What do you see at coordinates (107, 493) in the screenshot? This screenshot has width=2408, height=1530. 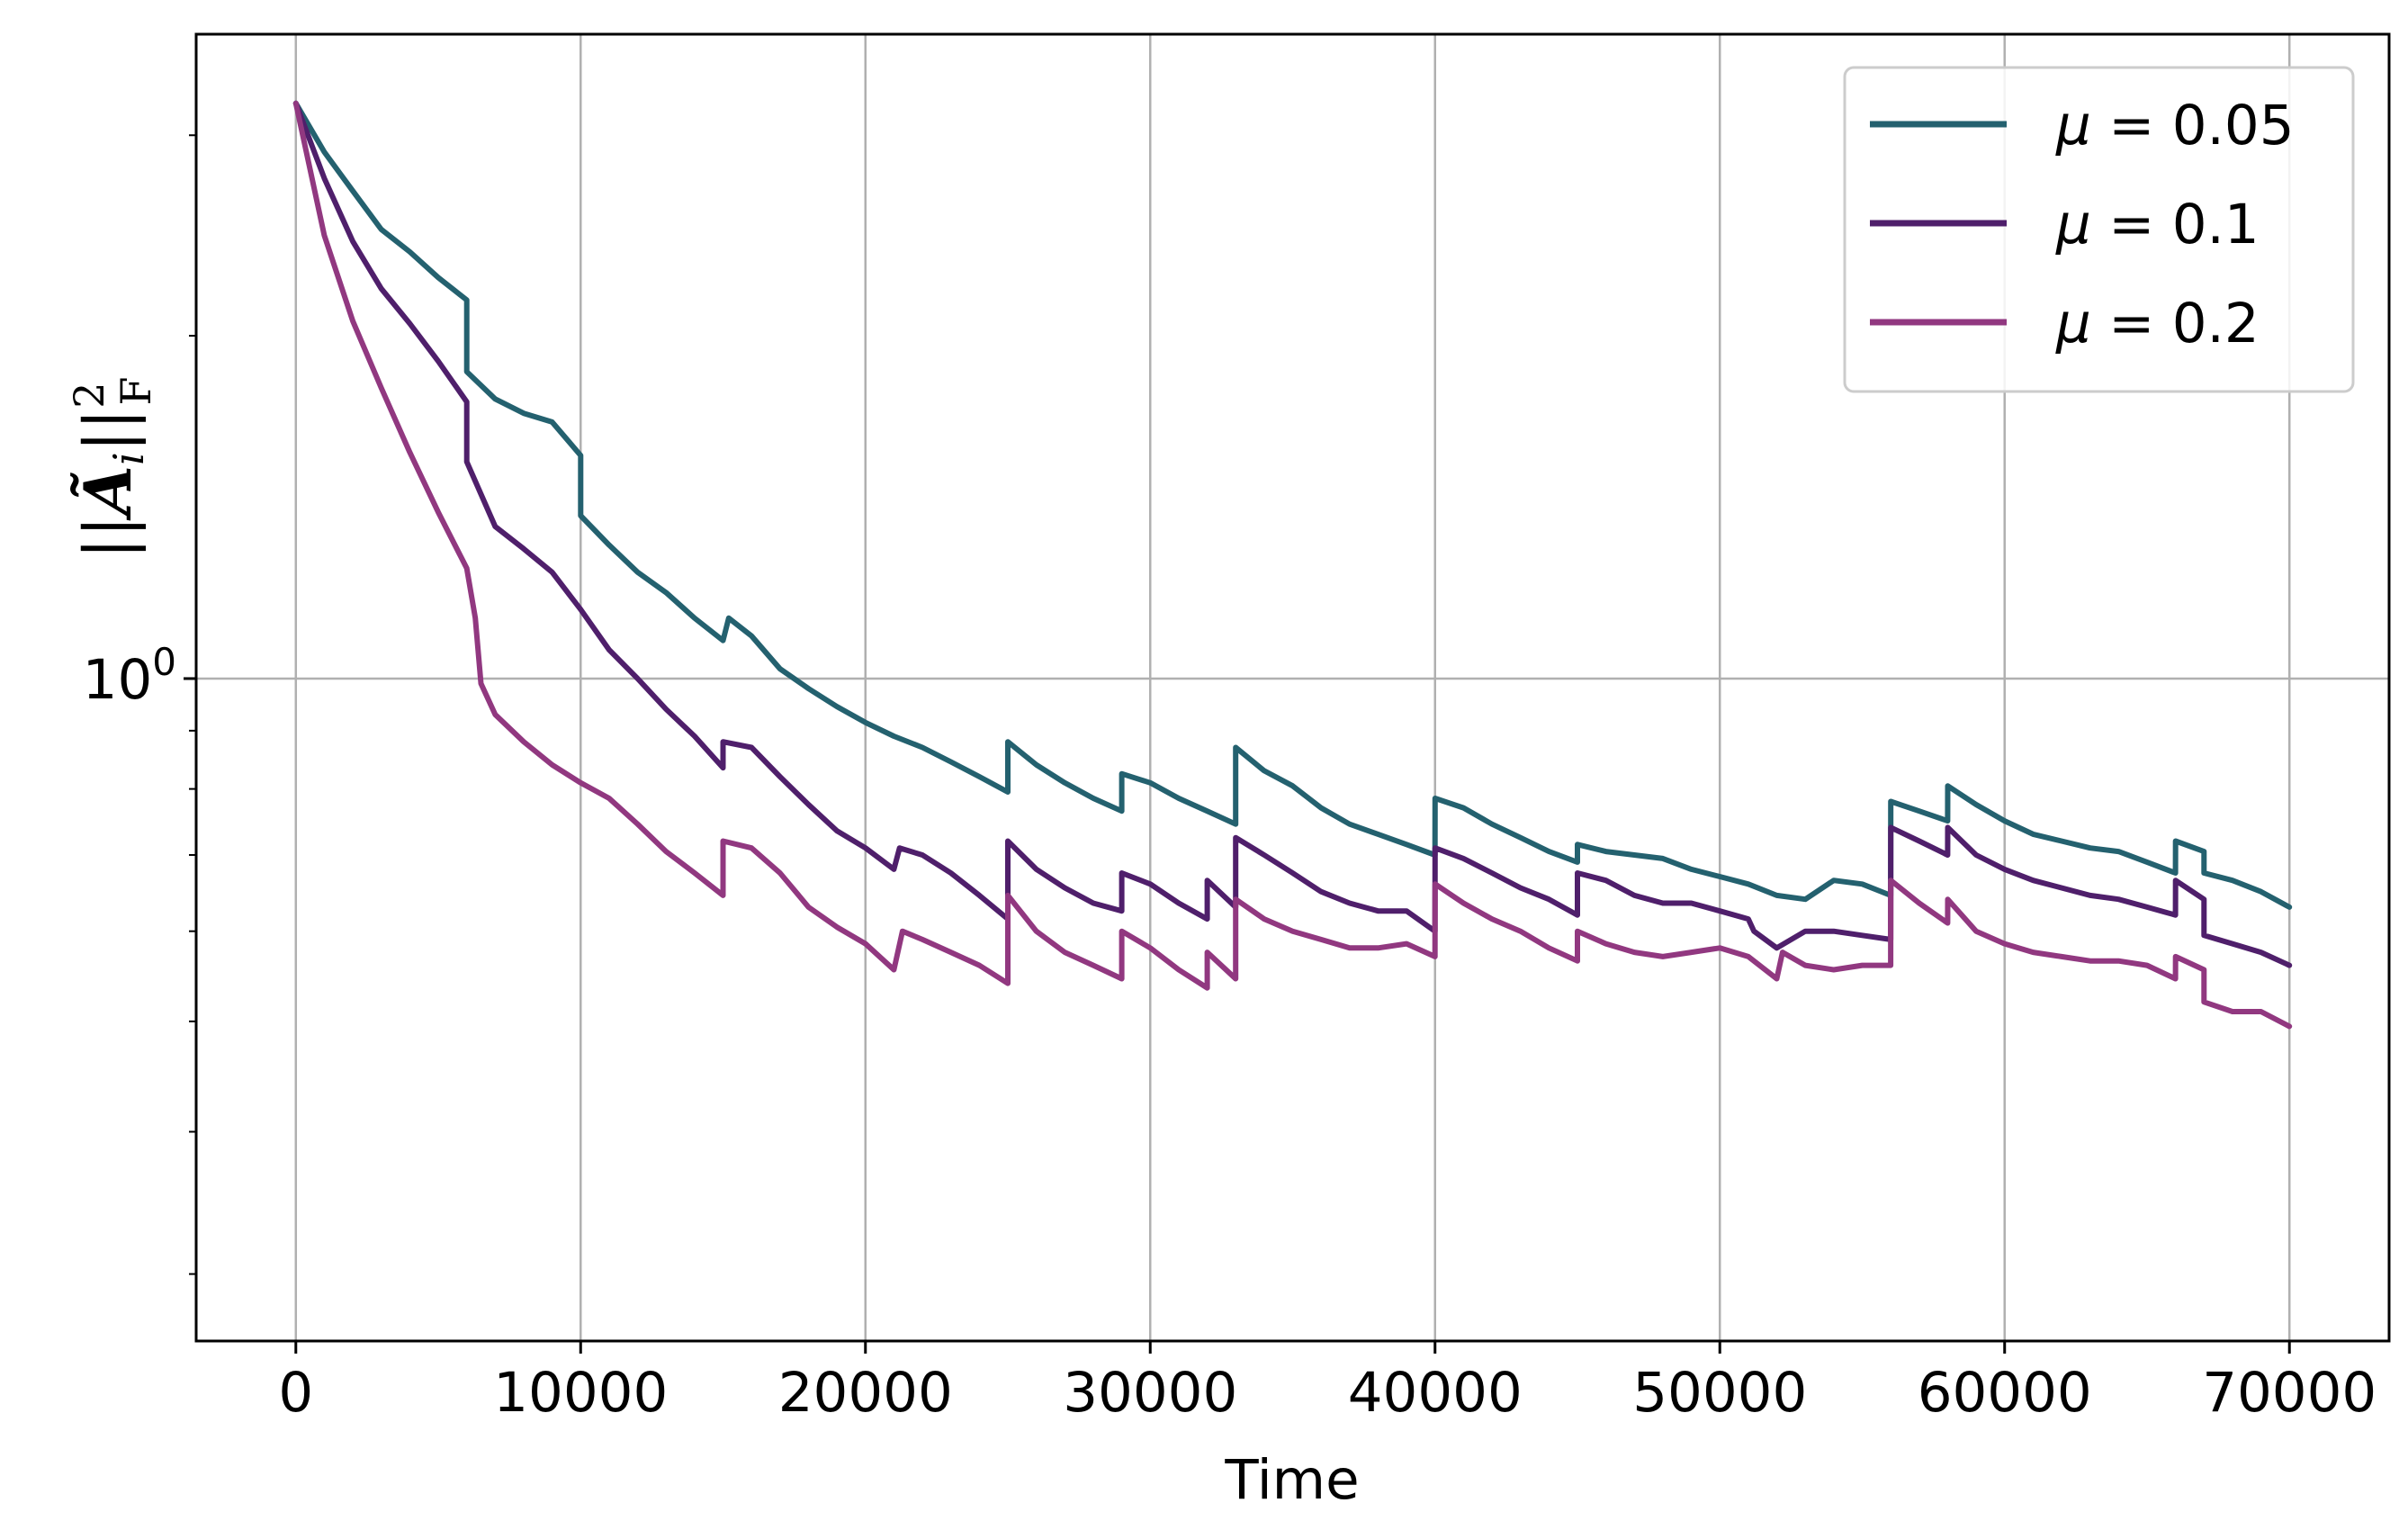 I see `y-axis-title-symbol: Ã` at bounding box center [107, 493].